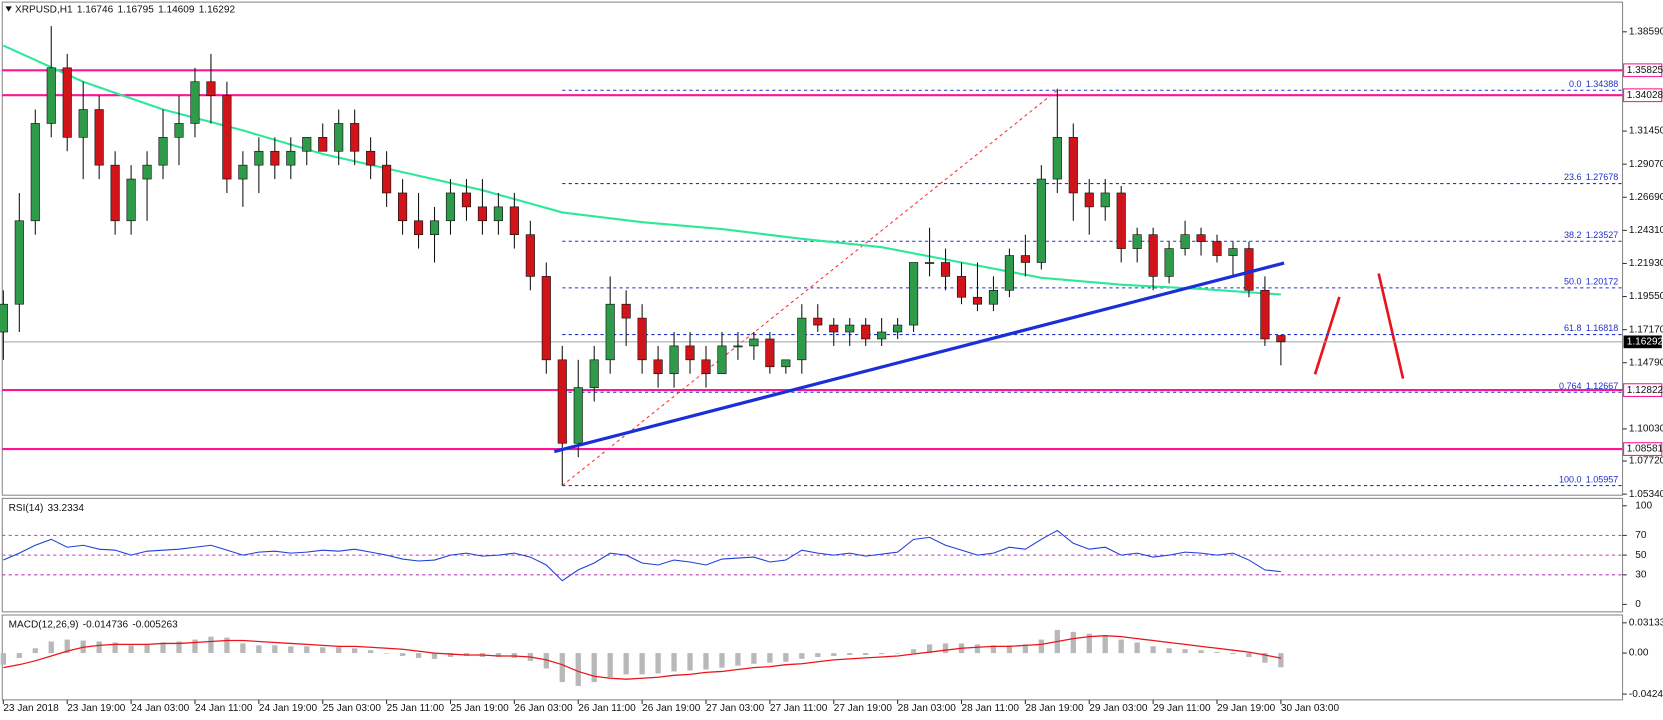  Describe the element at coordinates (1391, 326) in the screenshot. I see `drawn-arrow-down` at that location.